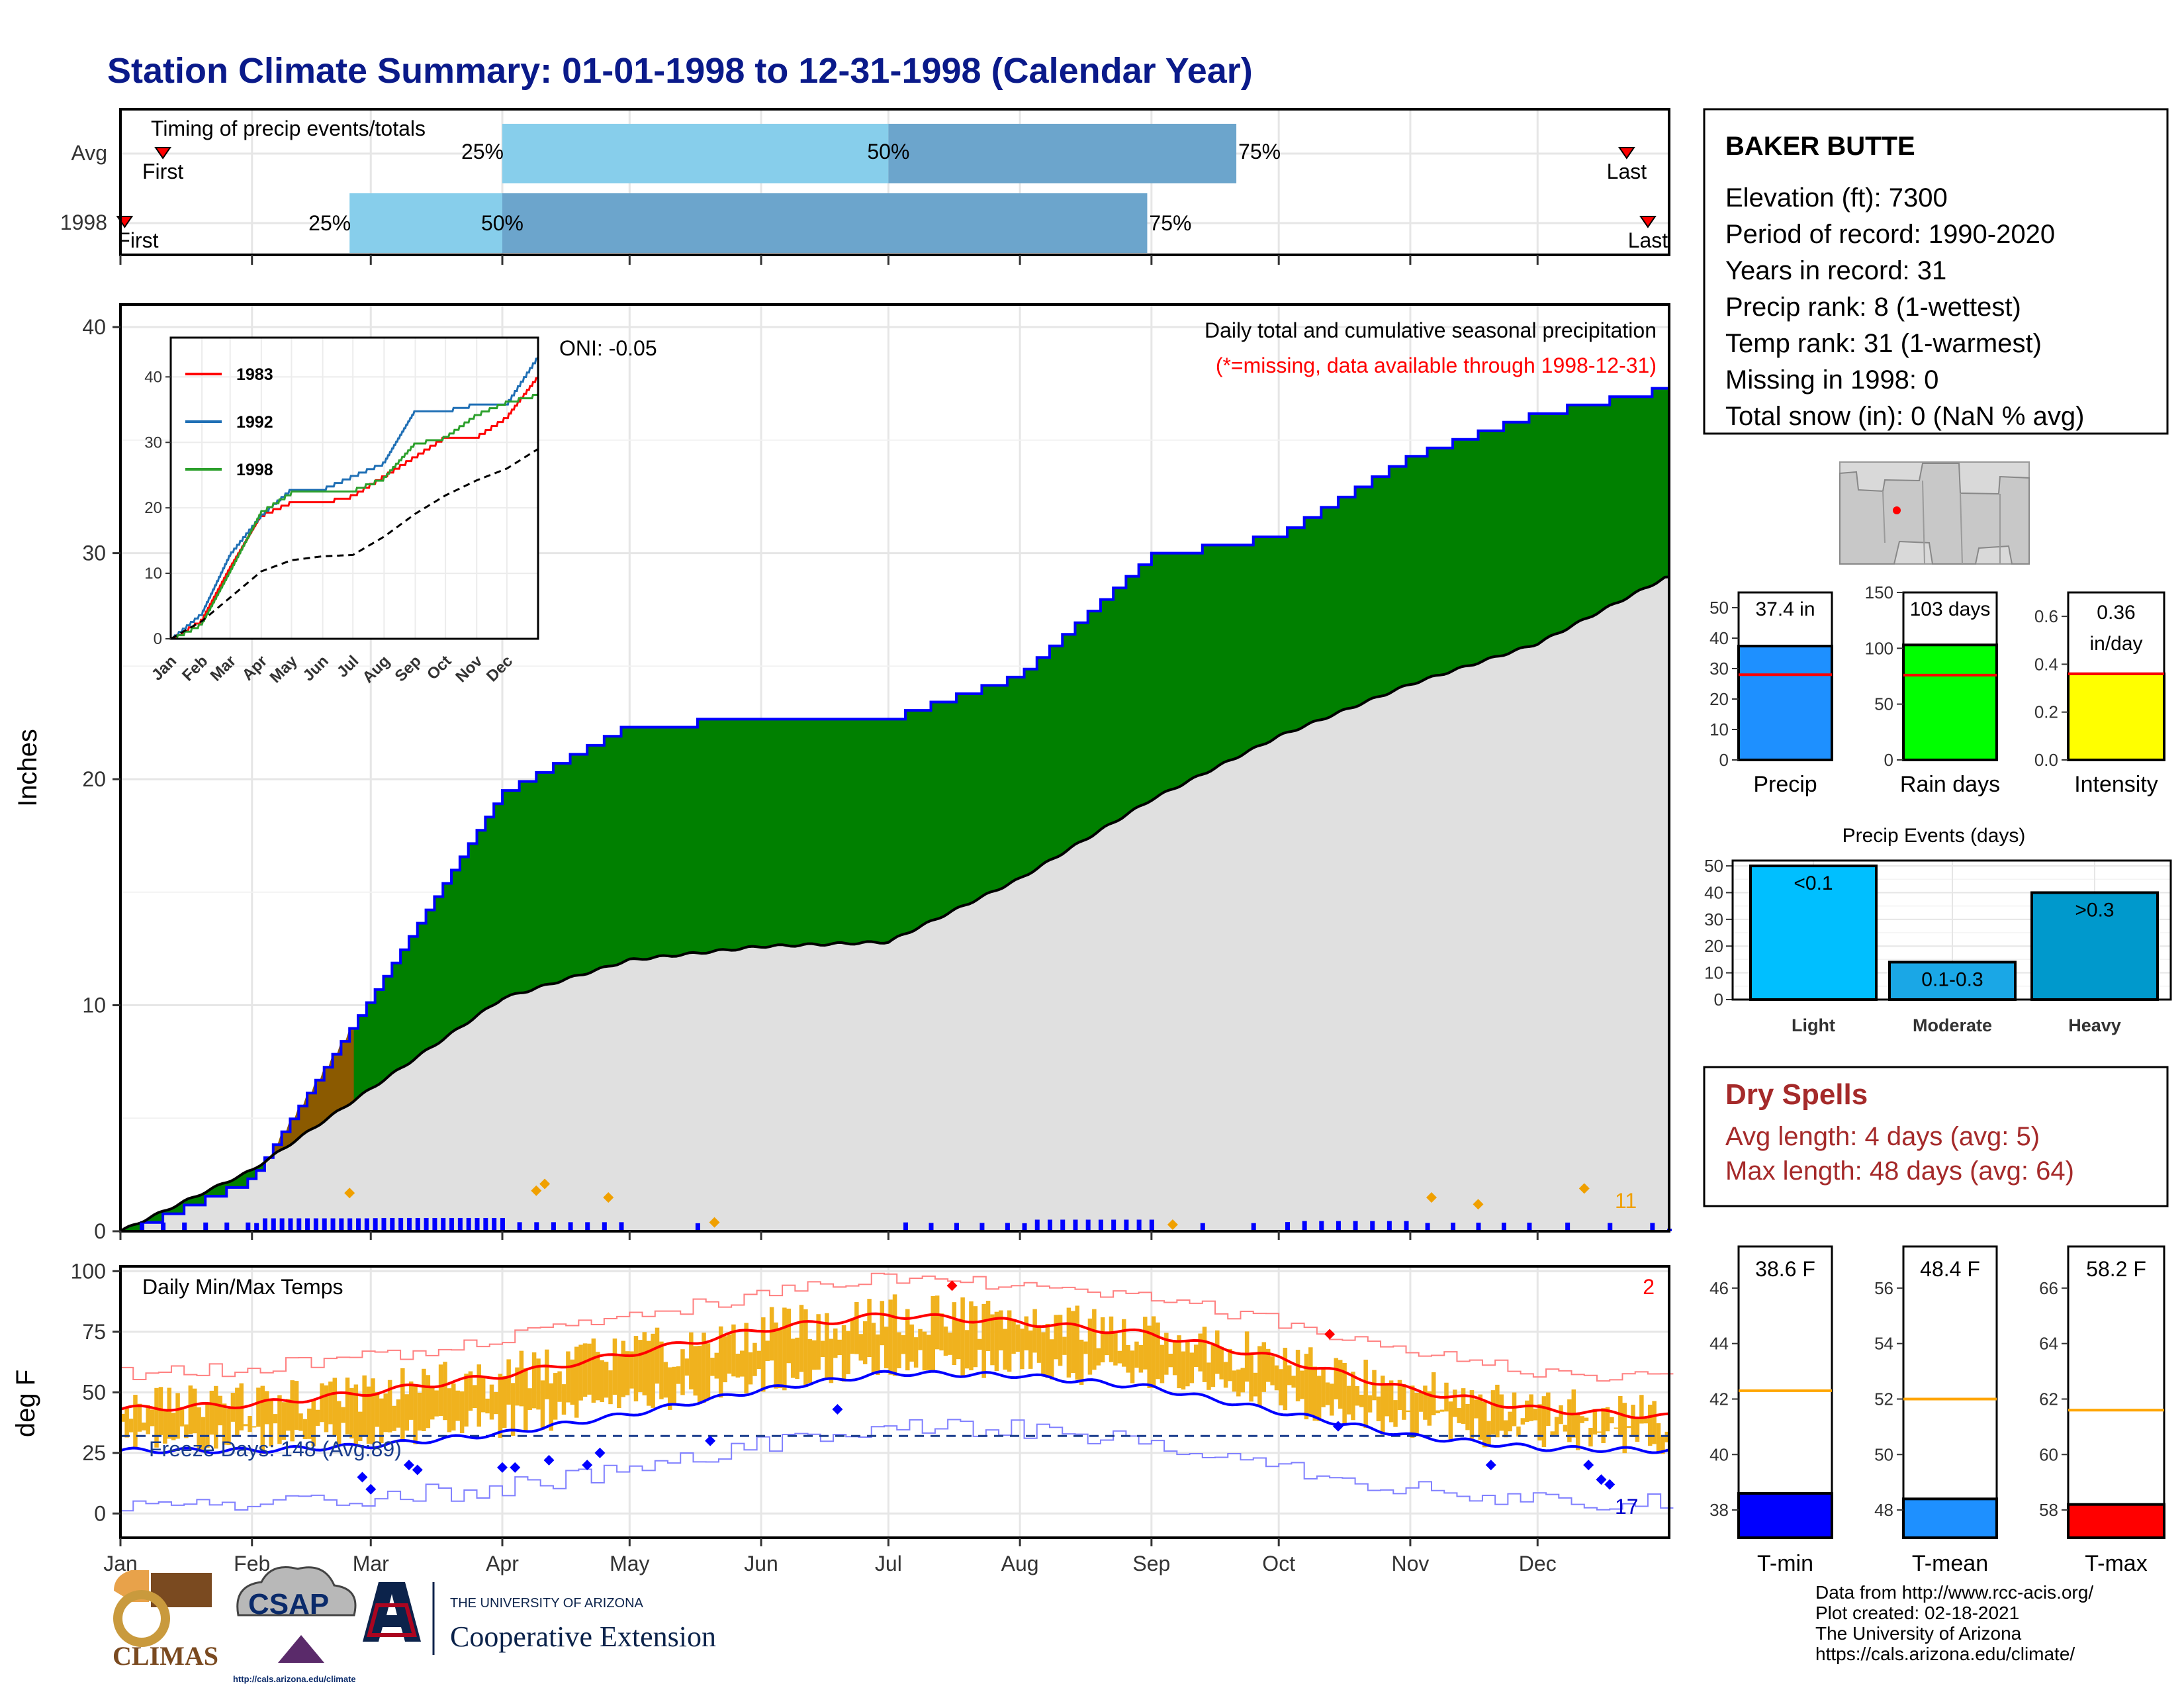 The image size is (2184, 1688). What do you see at coordinates (162, 171) in the screenshot?
I see `first-label: First` at bounding box center [162, 171].